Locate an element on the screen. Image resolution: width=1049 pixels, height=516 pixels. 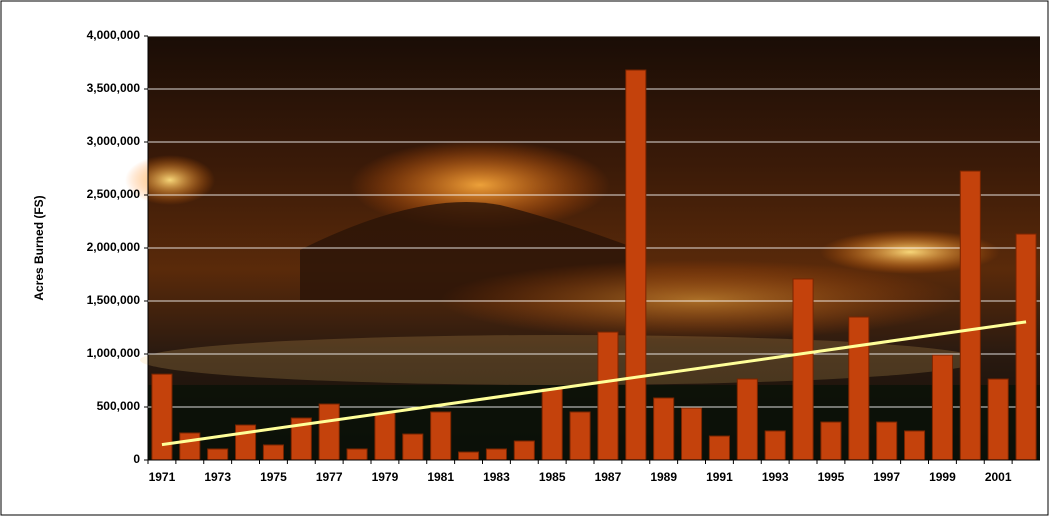
x-tick-label: 1985 is located at coordinates (552, 477).